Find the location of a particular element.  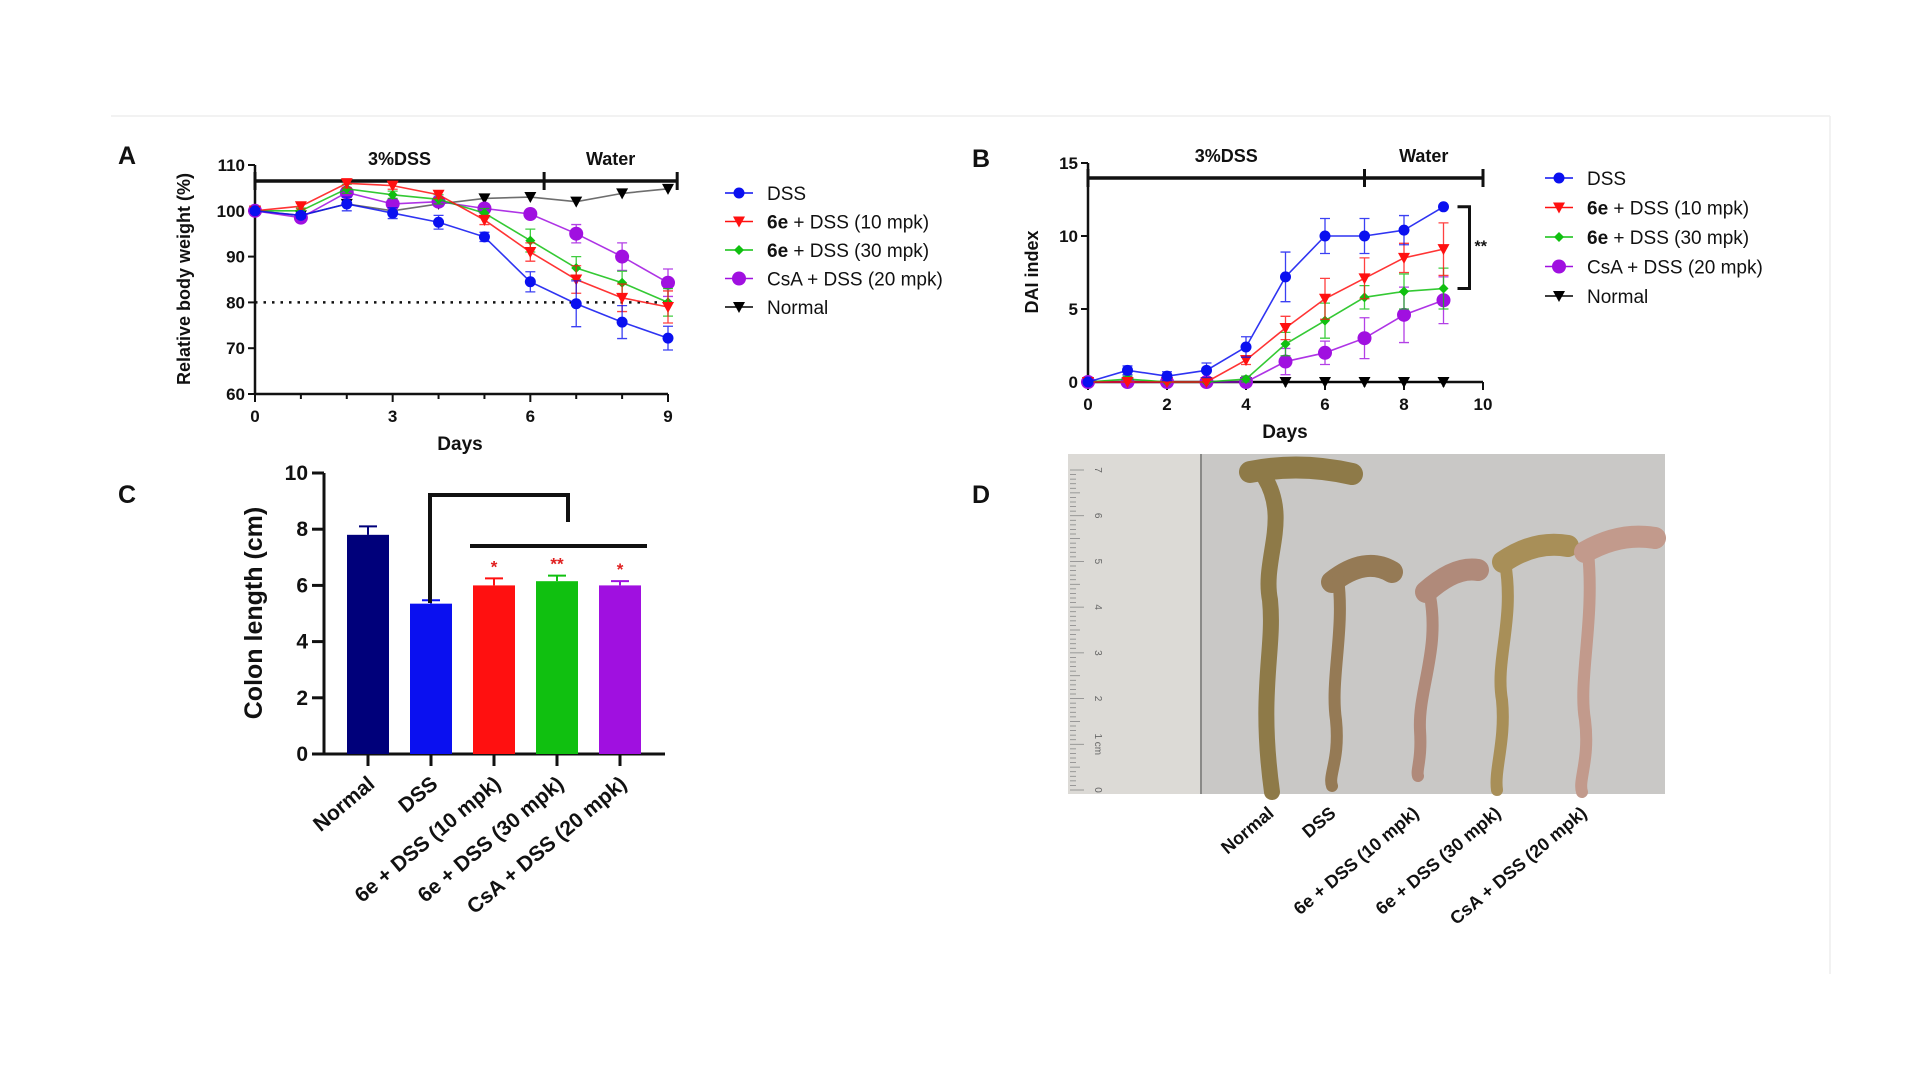

legend-label: CsA + DSS (20 mpk) is located at coordinates (1675, 268).